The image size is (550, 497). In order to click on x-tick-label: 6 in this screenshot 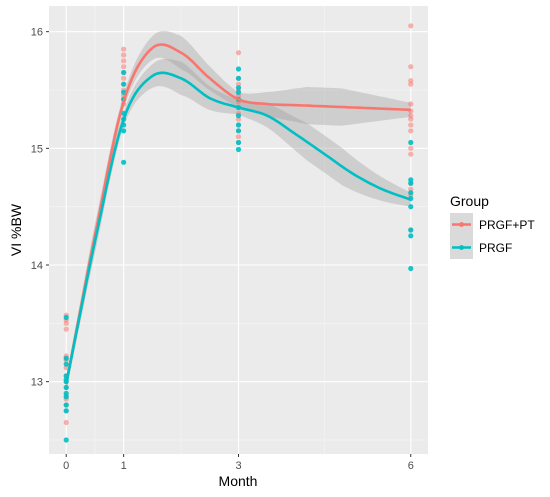, I will do `click(411, 466)`.